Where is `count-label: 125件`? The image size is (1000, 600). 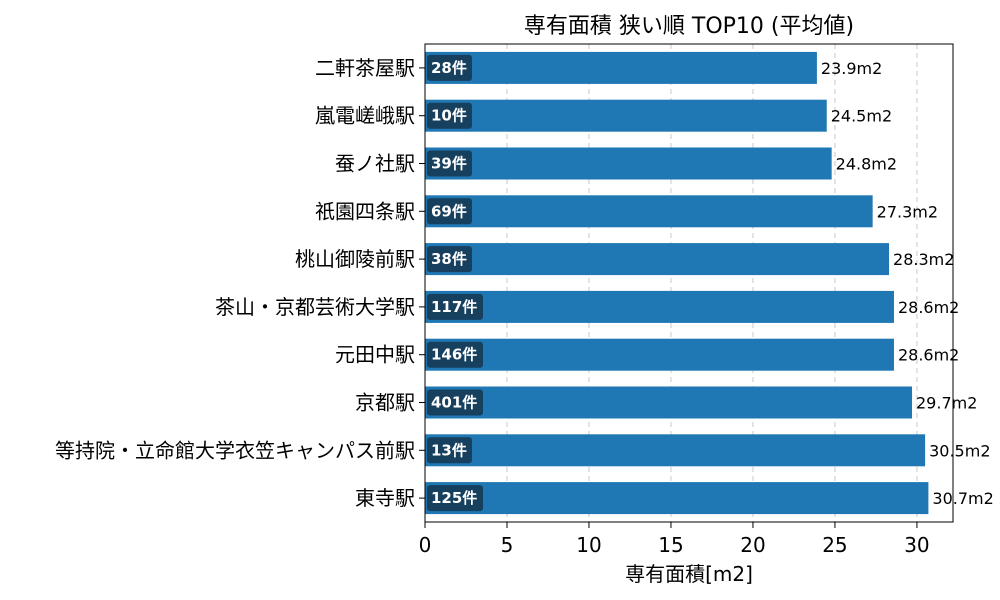 count-label: 125件 is located at coordinates (454, 498).